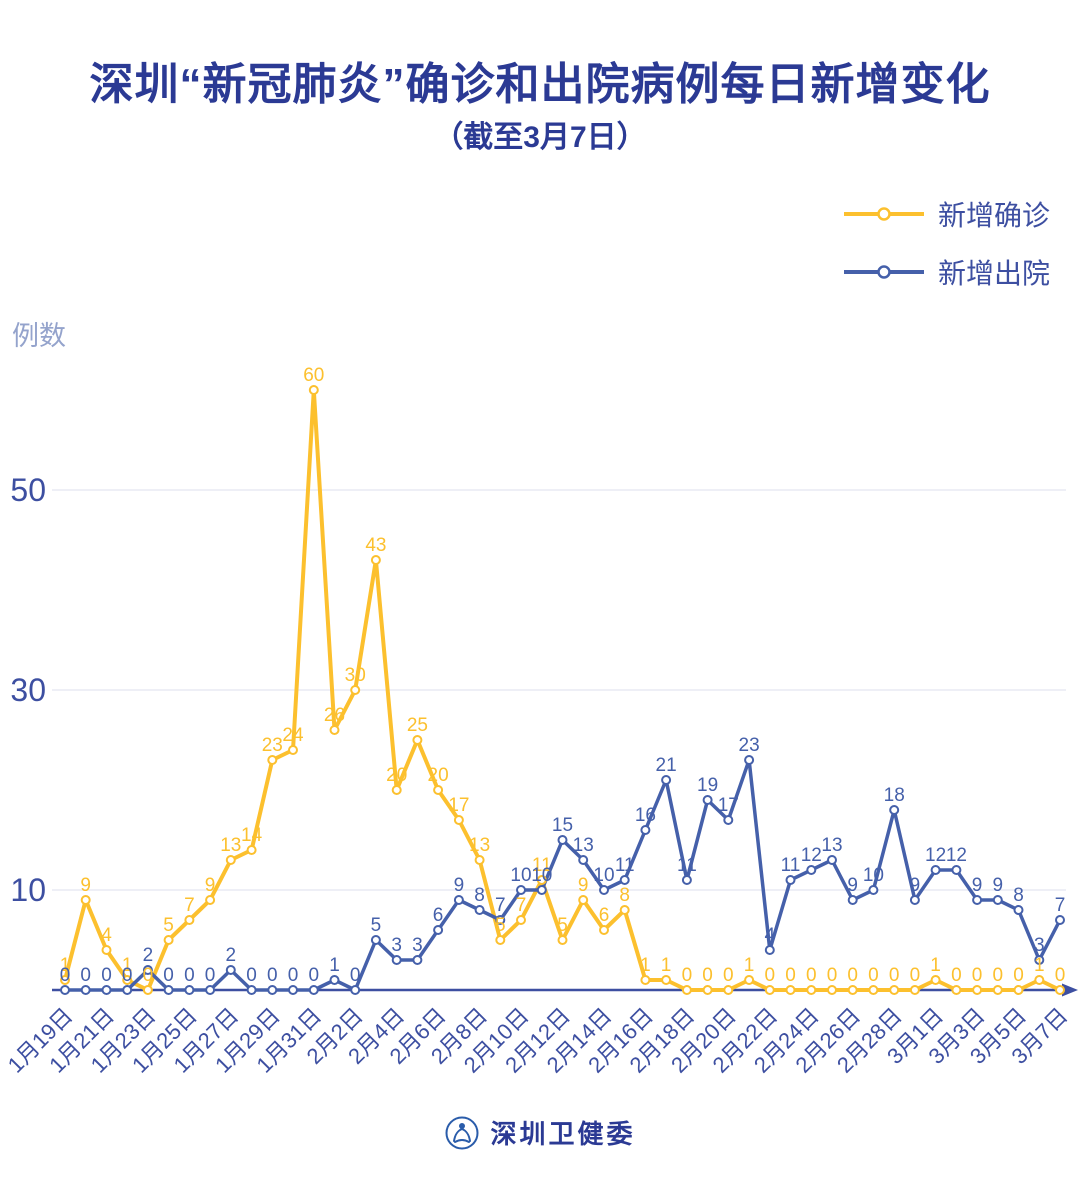 The image size is (1080, 1184). What do you see at coordinates (210, 885) in the screenshot?
I see `confirmed-data-label: 9` at bounding box center [210, 885].